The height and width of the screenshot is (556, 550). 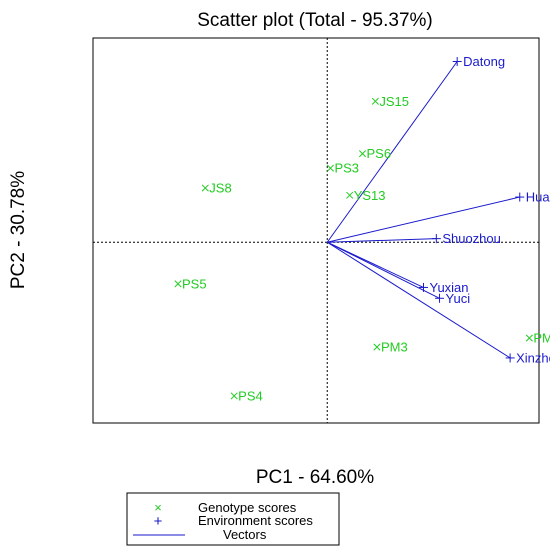 What do you see at coordinates (194, 283) in the screenshot?
I see `genotype-label: PS5` at bounding box center [194, 283].